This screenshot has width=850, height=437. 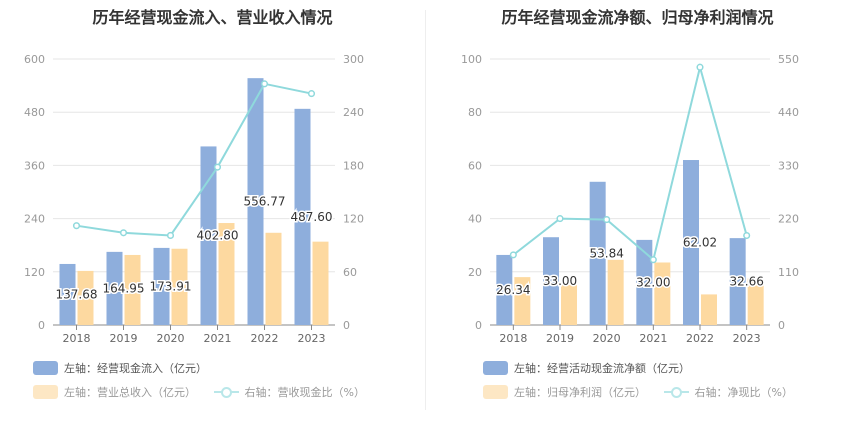 I want to click on data-label: 53.84, so click(x=606, y=253).